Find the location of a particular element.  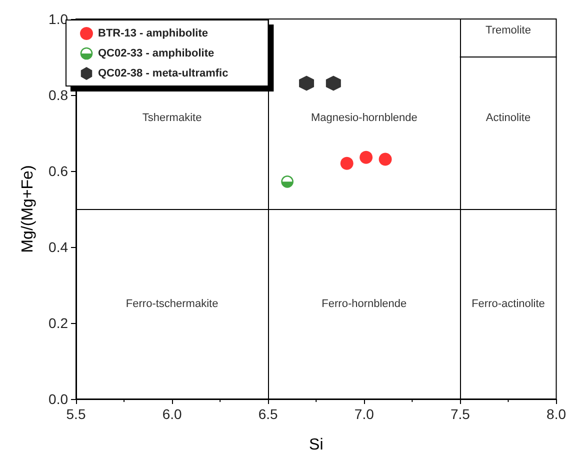

y-tick-label: 0.4 is located at coordinates (58, 247).